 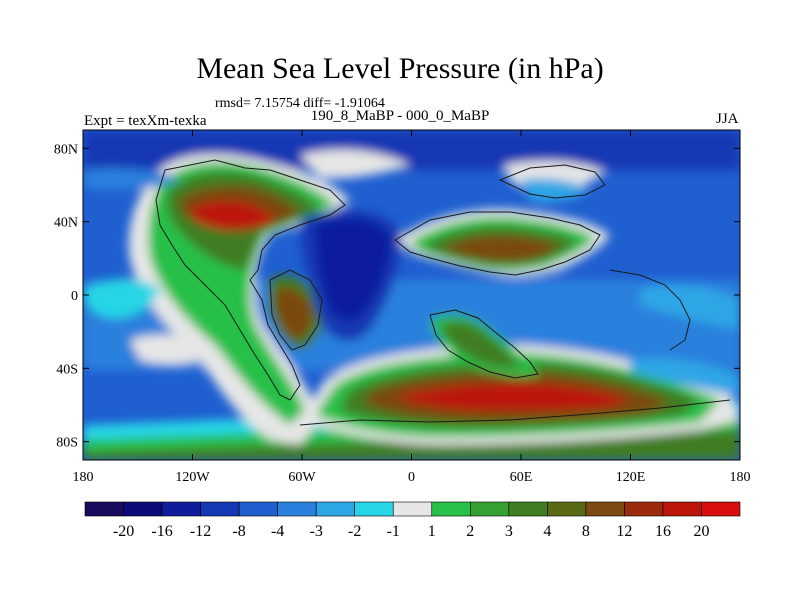 I want to click on x-tick-label: 60E, so click(x=521, y=477).